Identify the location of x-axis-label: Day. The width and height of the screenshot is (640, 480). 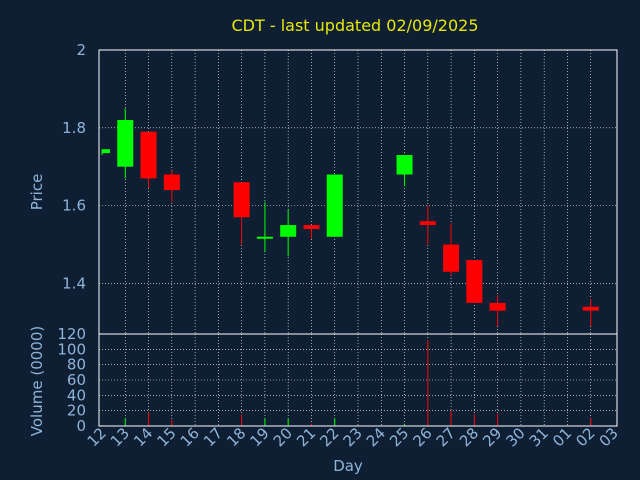
(348, 466).